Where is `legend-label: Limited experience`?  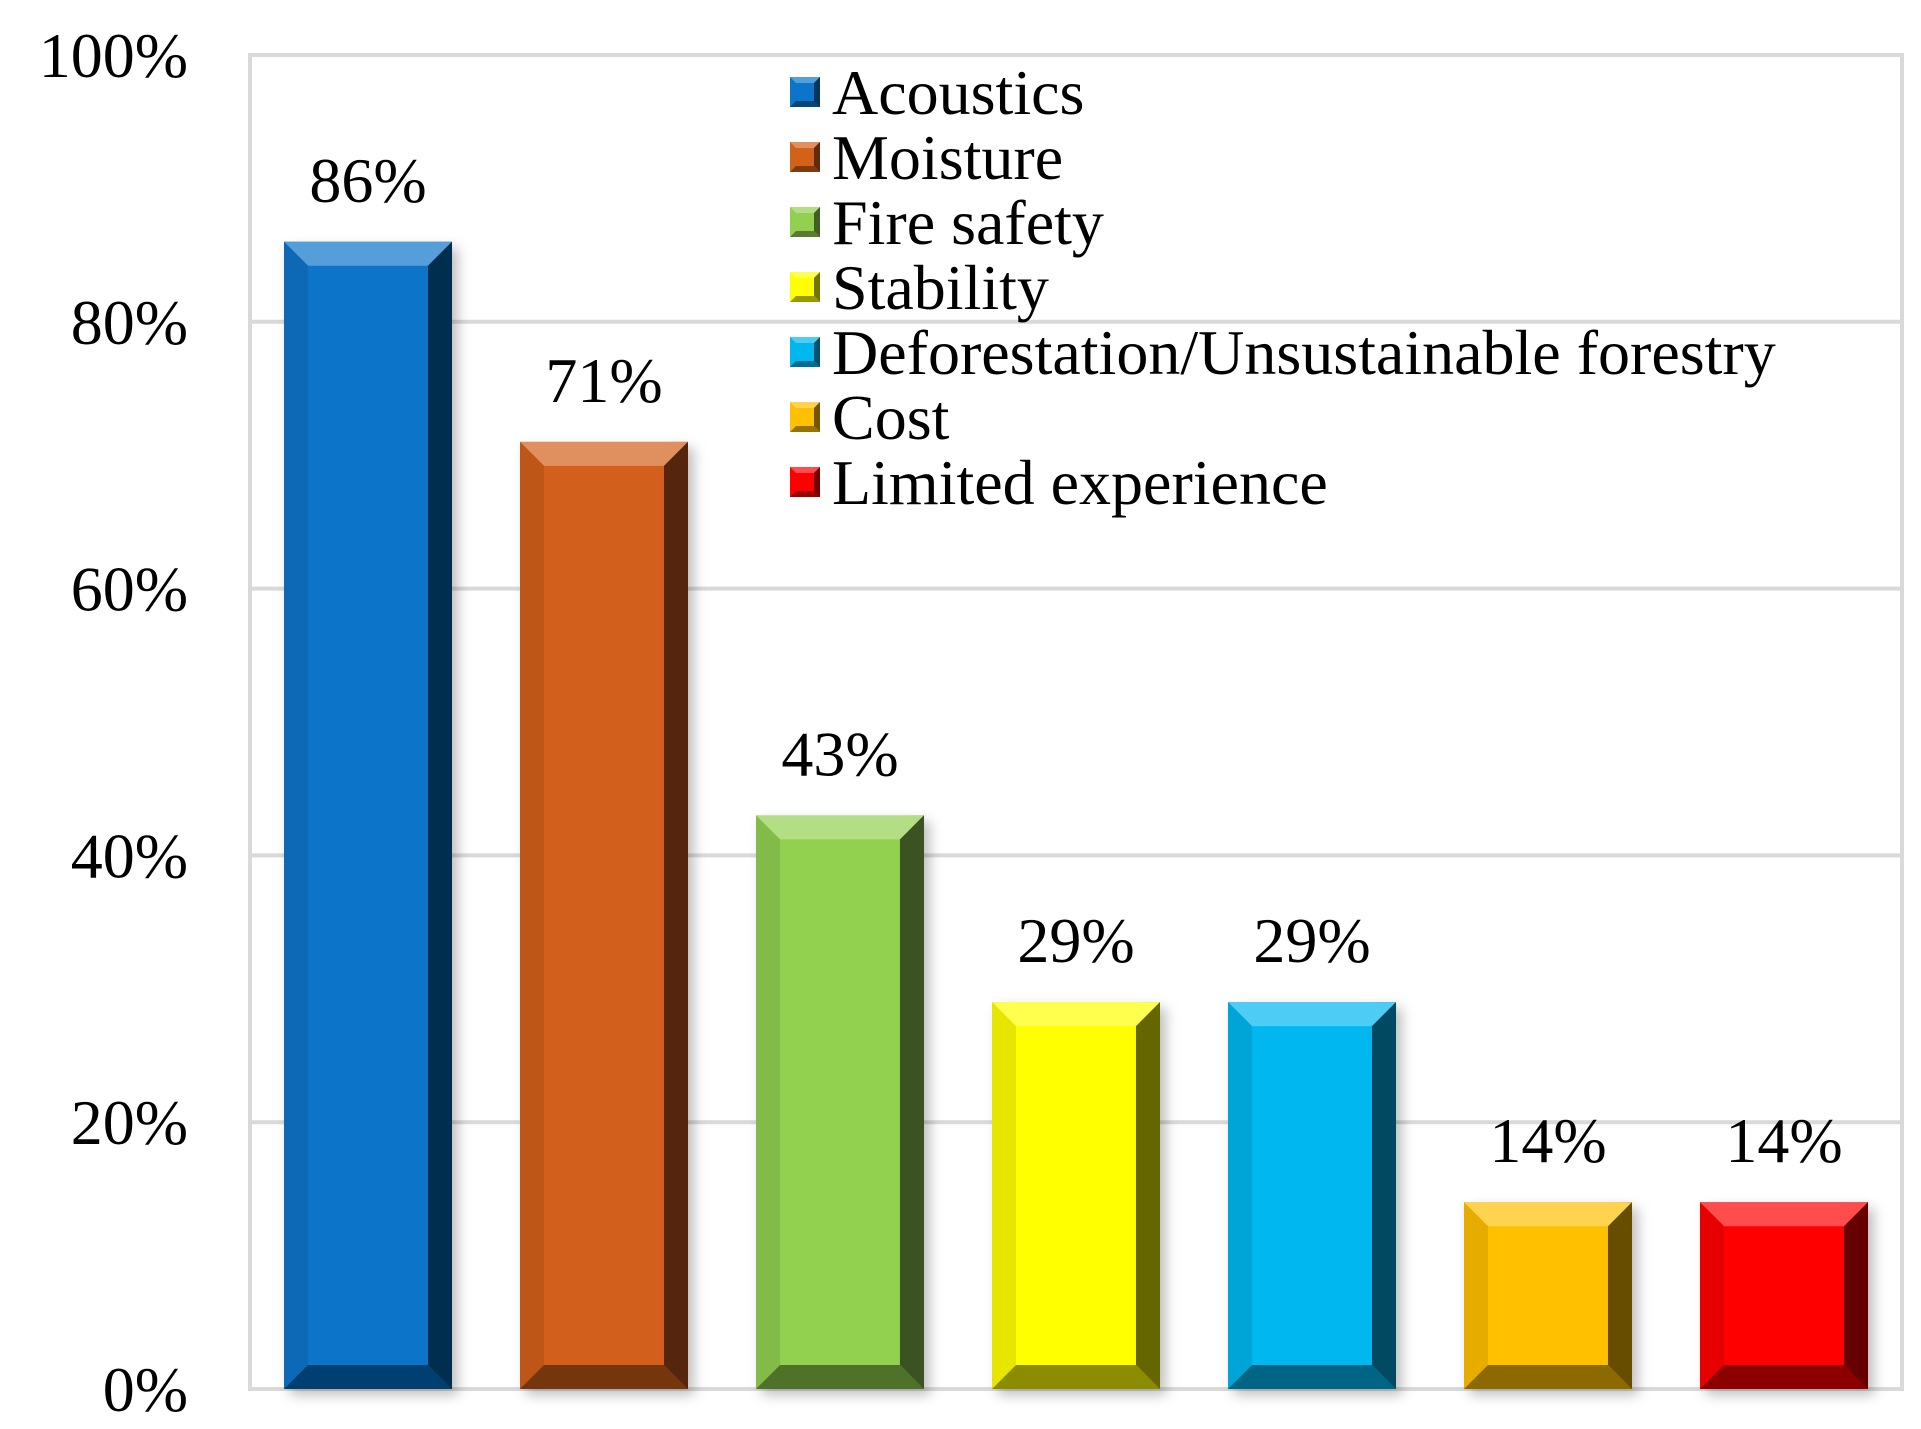 legend-label: Limited experience is located at coordinates (1080, 482).